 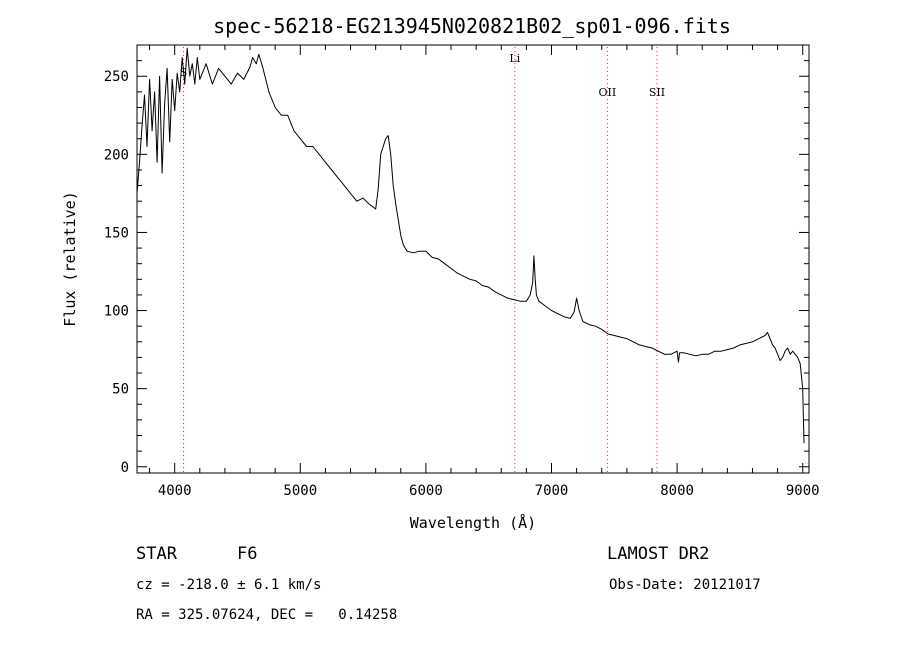 What do you see at coordinates (677, 491) in the screenshot?
I see `x-tick-label: 8000` at bounding box center [677, 491].